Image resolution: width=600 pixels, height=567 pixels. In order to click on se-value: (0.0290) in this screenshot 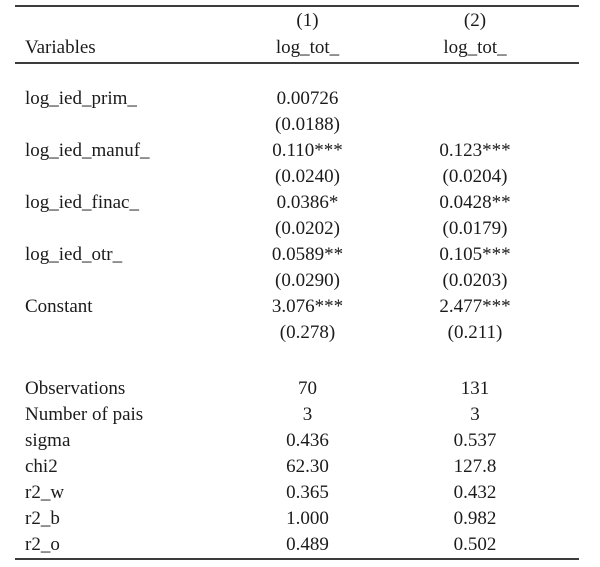, I will do `click(307, 280)`.